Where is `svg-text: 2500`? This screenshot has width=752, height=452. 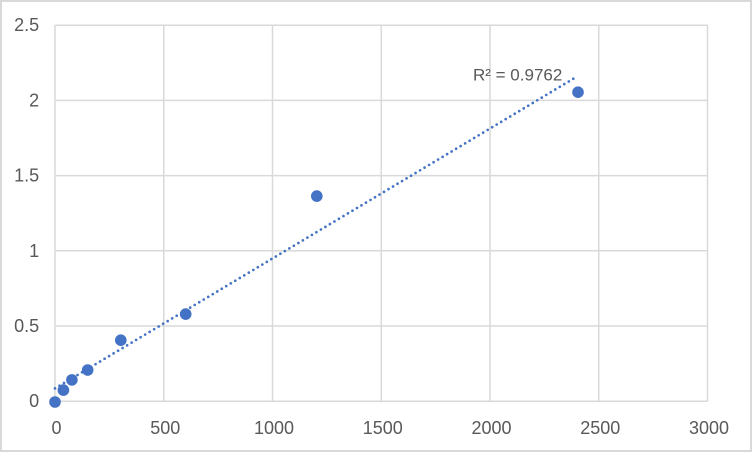
svg-text: 2500 is located at coordinates (600, 428).